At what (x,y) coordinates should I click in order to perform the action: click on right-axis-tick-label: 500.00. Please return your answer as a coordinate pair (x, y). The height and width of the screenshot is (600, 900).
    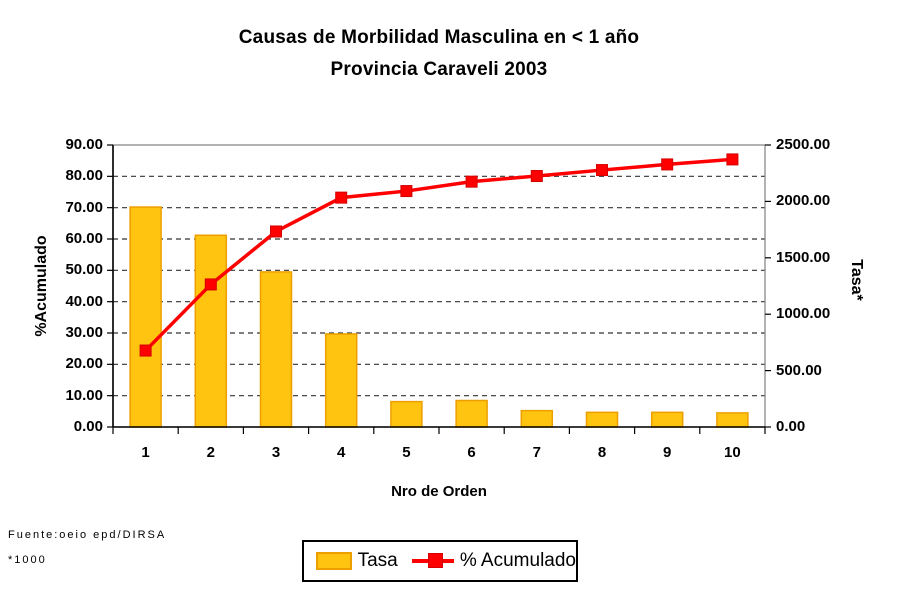
    Looking at the image, I should click on (799, 370).